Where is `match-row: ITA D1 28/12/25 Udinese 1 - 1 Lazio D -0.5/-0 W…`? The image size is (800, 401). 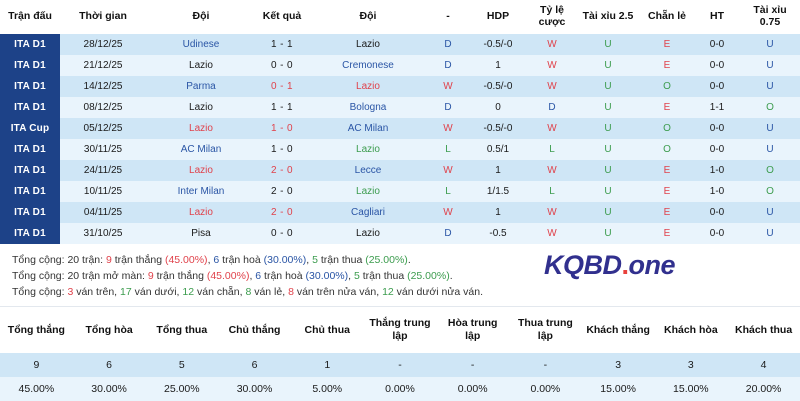
match-row: ITA D1 28/12/25 Udinese 1 - 1 Lazio D -0.5/-0 W… is located at coordinates (400, 45).